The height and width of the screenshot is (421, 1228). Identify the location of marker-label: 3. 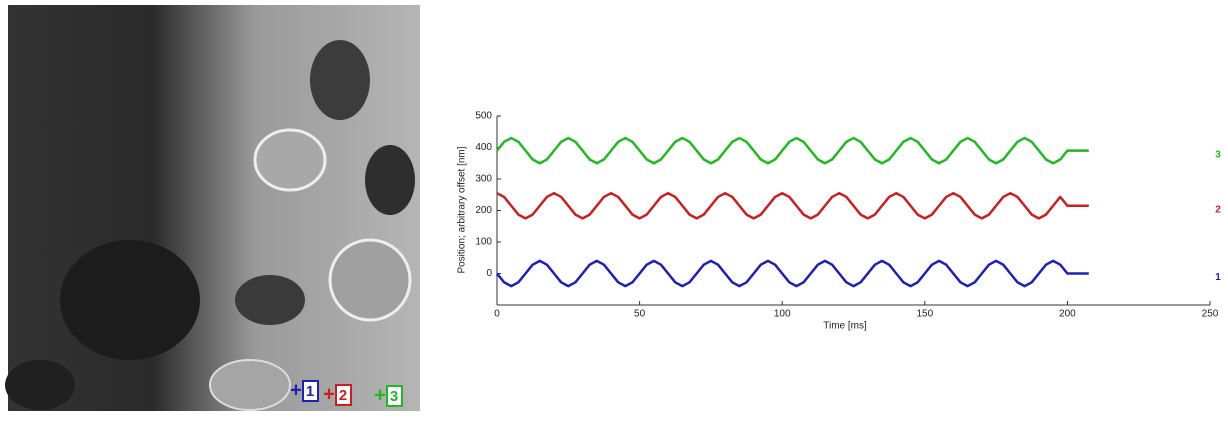
(394, 396).